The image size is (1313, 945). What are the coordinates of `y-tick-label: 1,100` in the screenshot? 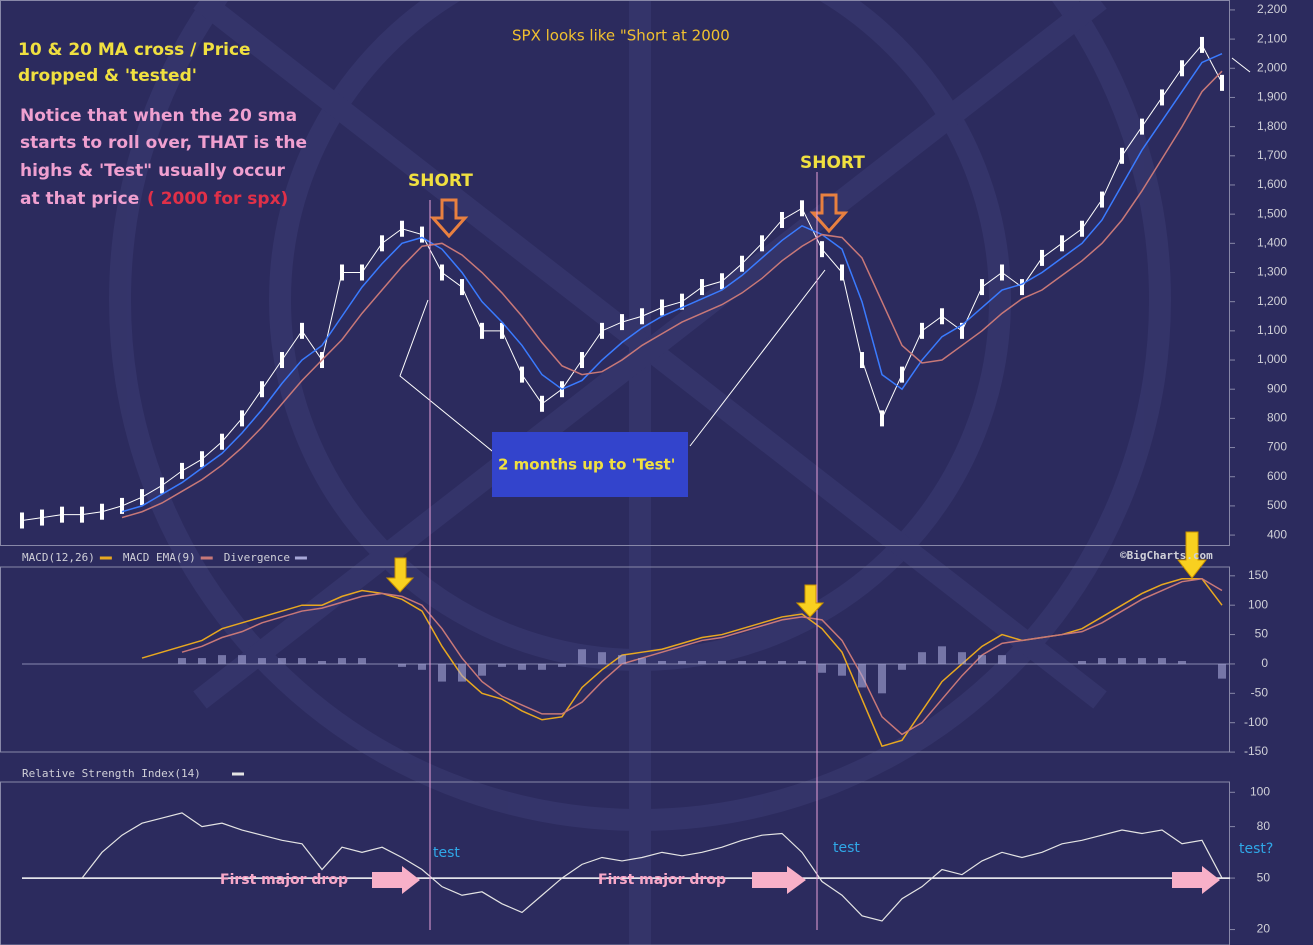 It's located at (1272, 330).